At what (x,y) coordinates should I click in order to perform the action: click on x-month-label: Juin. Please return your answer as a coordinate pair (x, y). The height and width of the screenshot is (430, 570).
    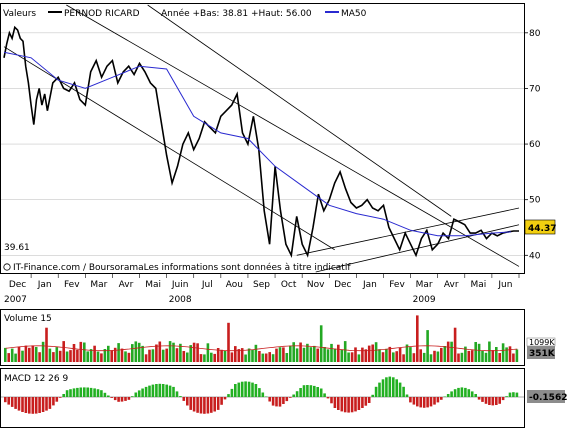
    Looking at the image, I should click on (180, 285).